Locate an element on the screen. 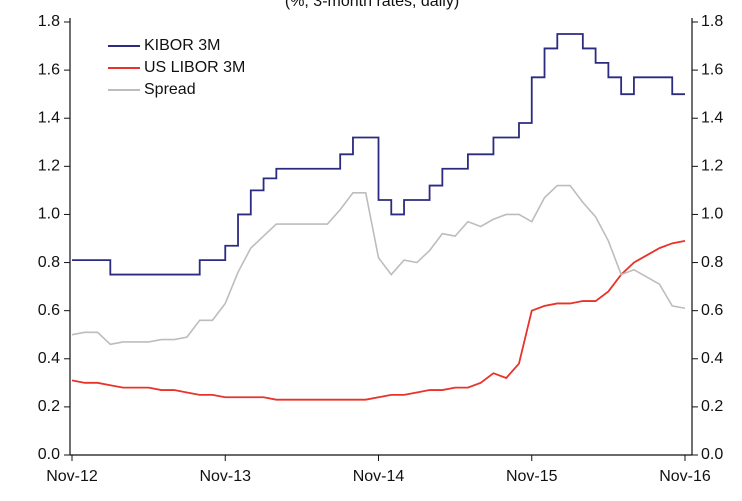  y-tick-label: 0.8 is located at coordinates (49, 262).